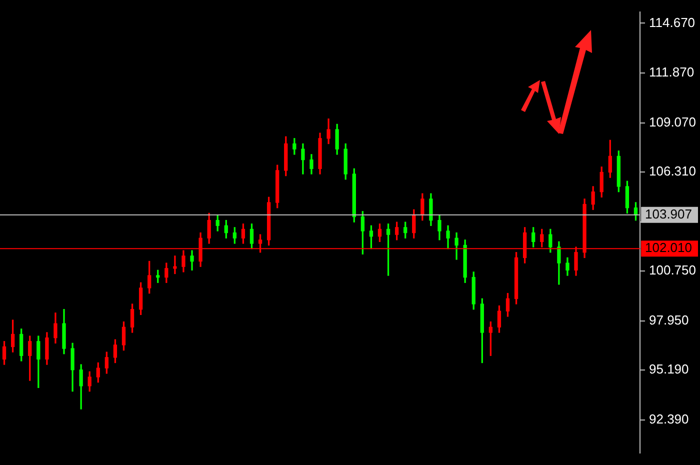 This screenshot has height=465, width=700. What do you see at coordinates (671, 72) in the screenshot?
I see `y-tick-label: 111.870` at bounding box center [671, 72].